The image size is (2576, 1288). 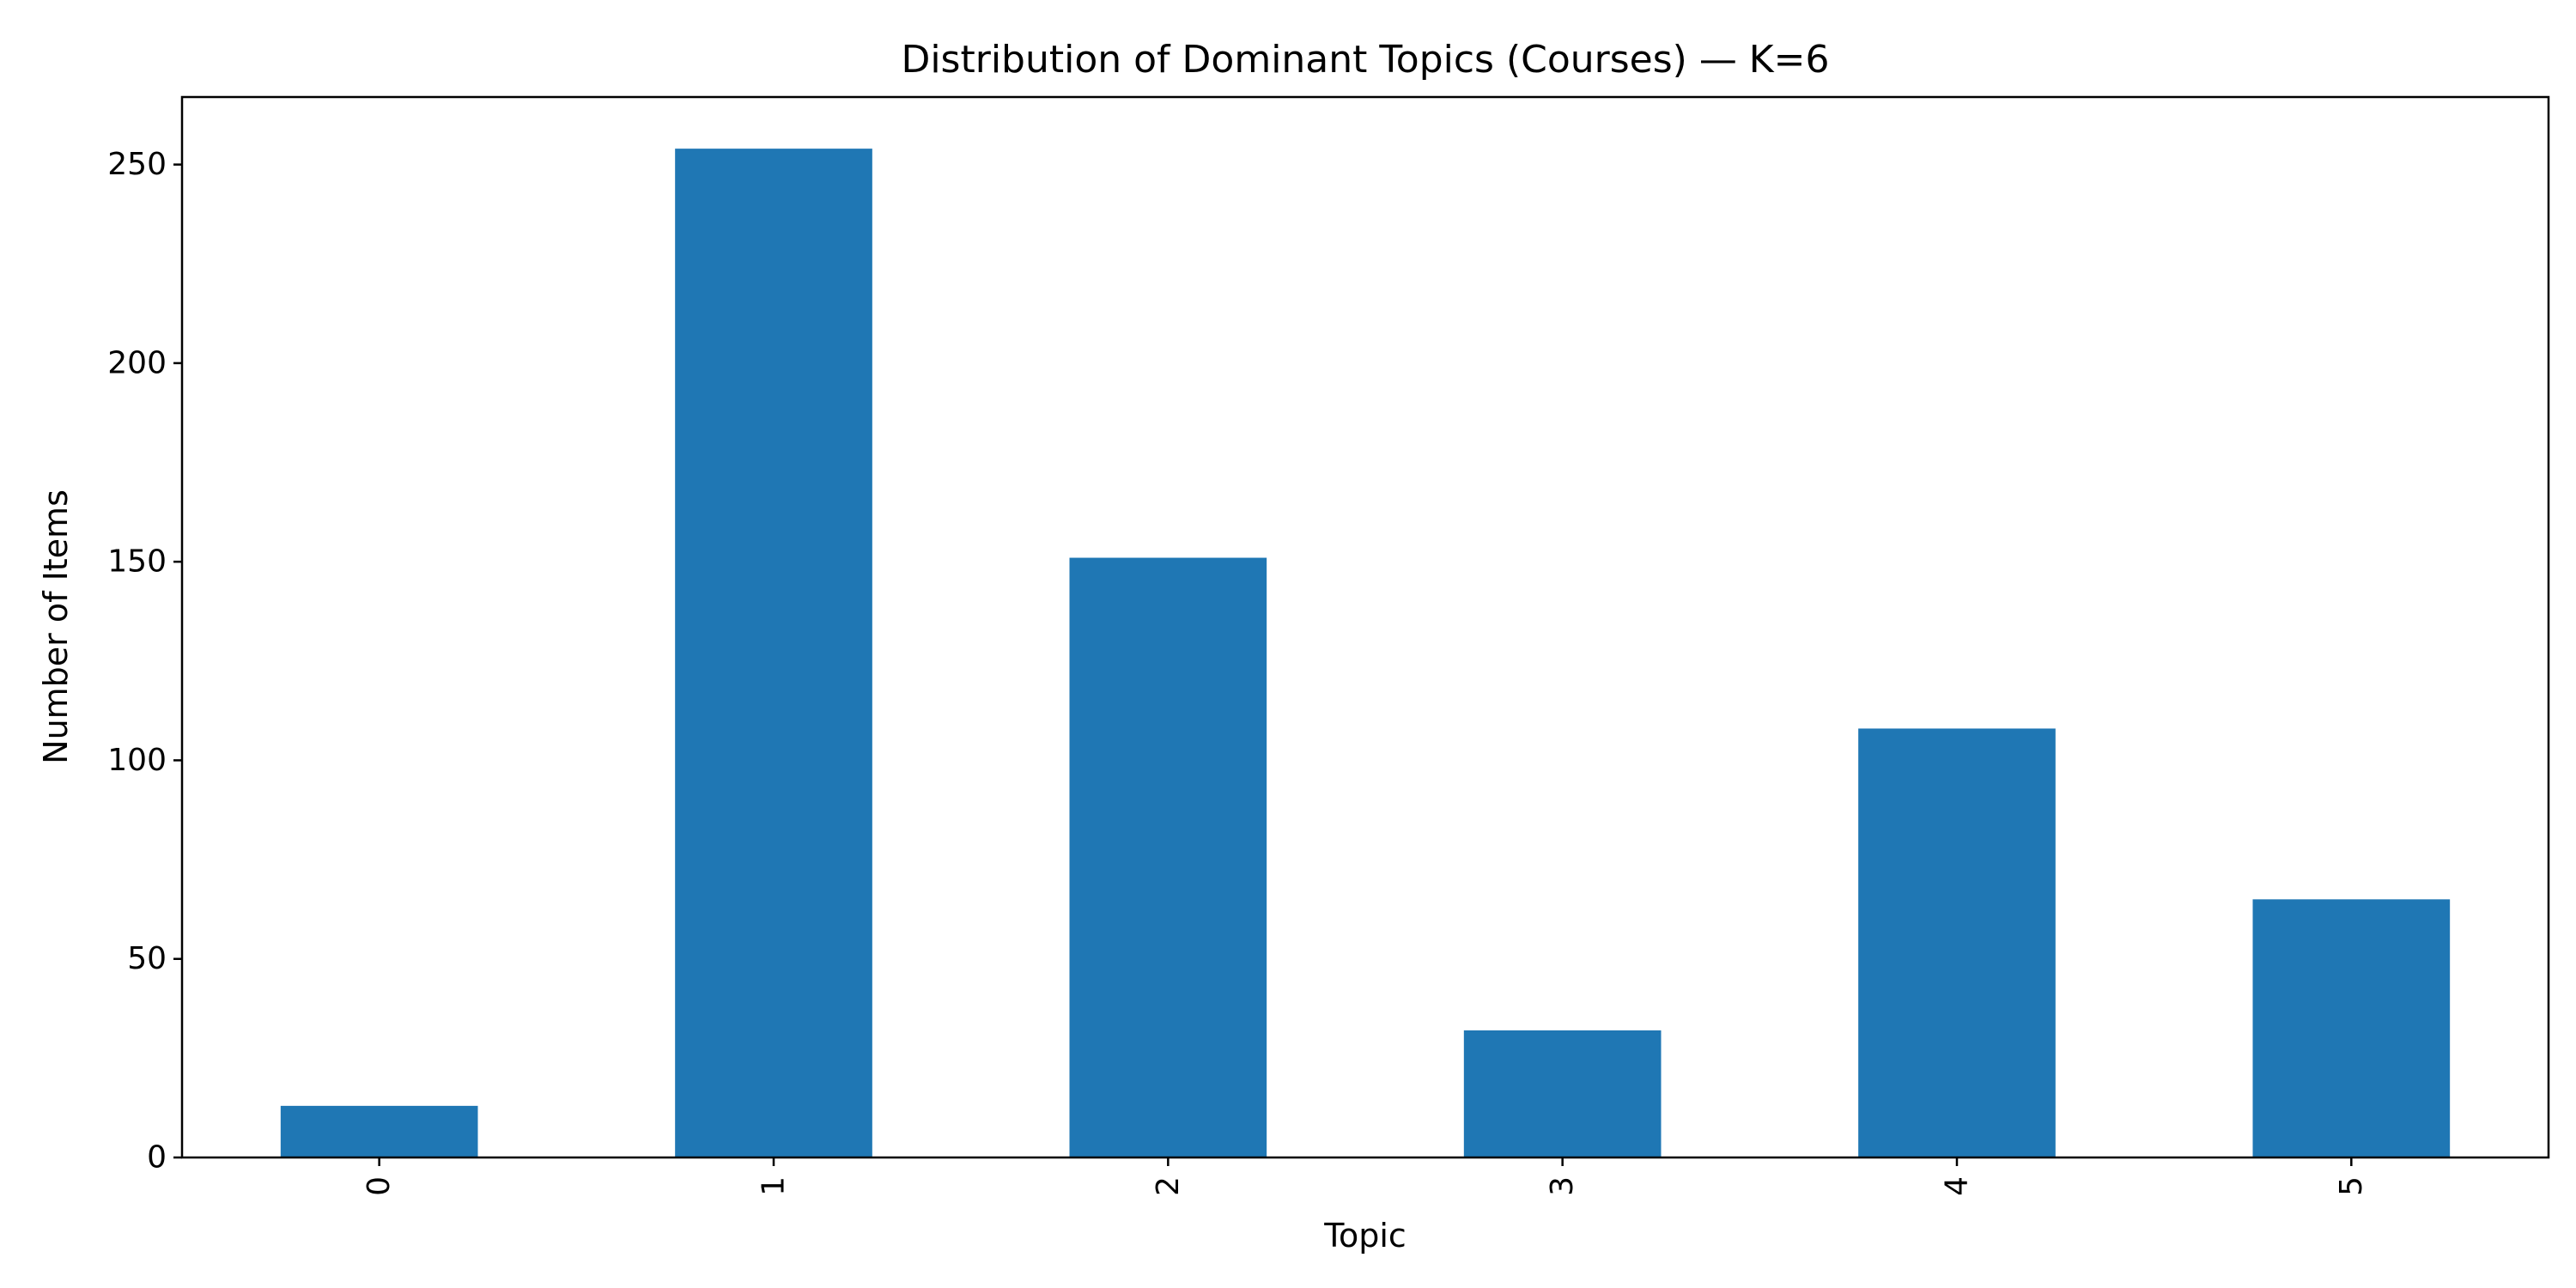 What do you see at coordinates (774, 1186) in the screenshot?
I see `x-tick-label-1: 1` at bounding box center [774, 1186].